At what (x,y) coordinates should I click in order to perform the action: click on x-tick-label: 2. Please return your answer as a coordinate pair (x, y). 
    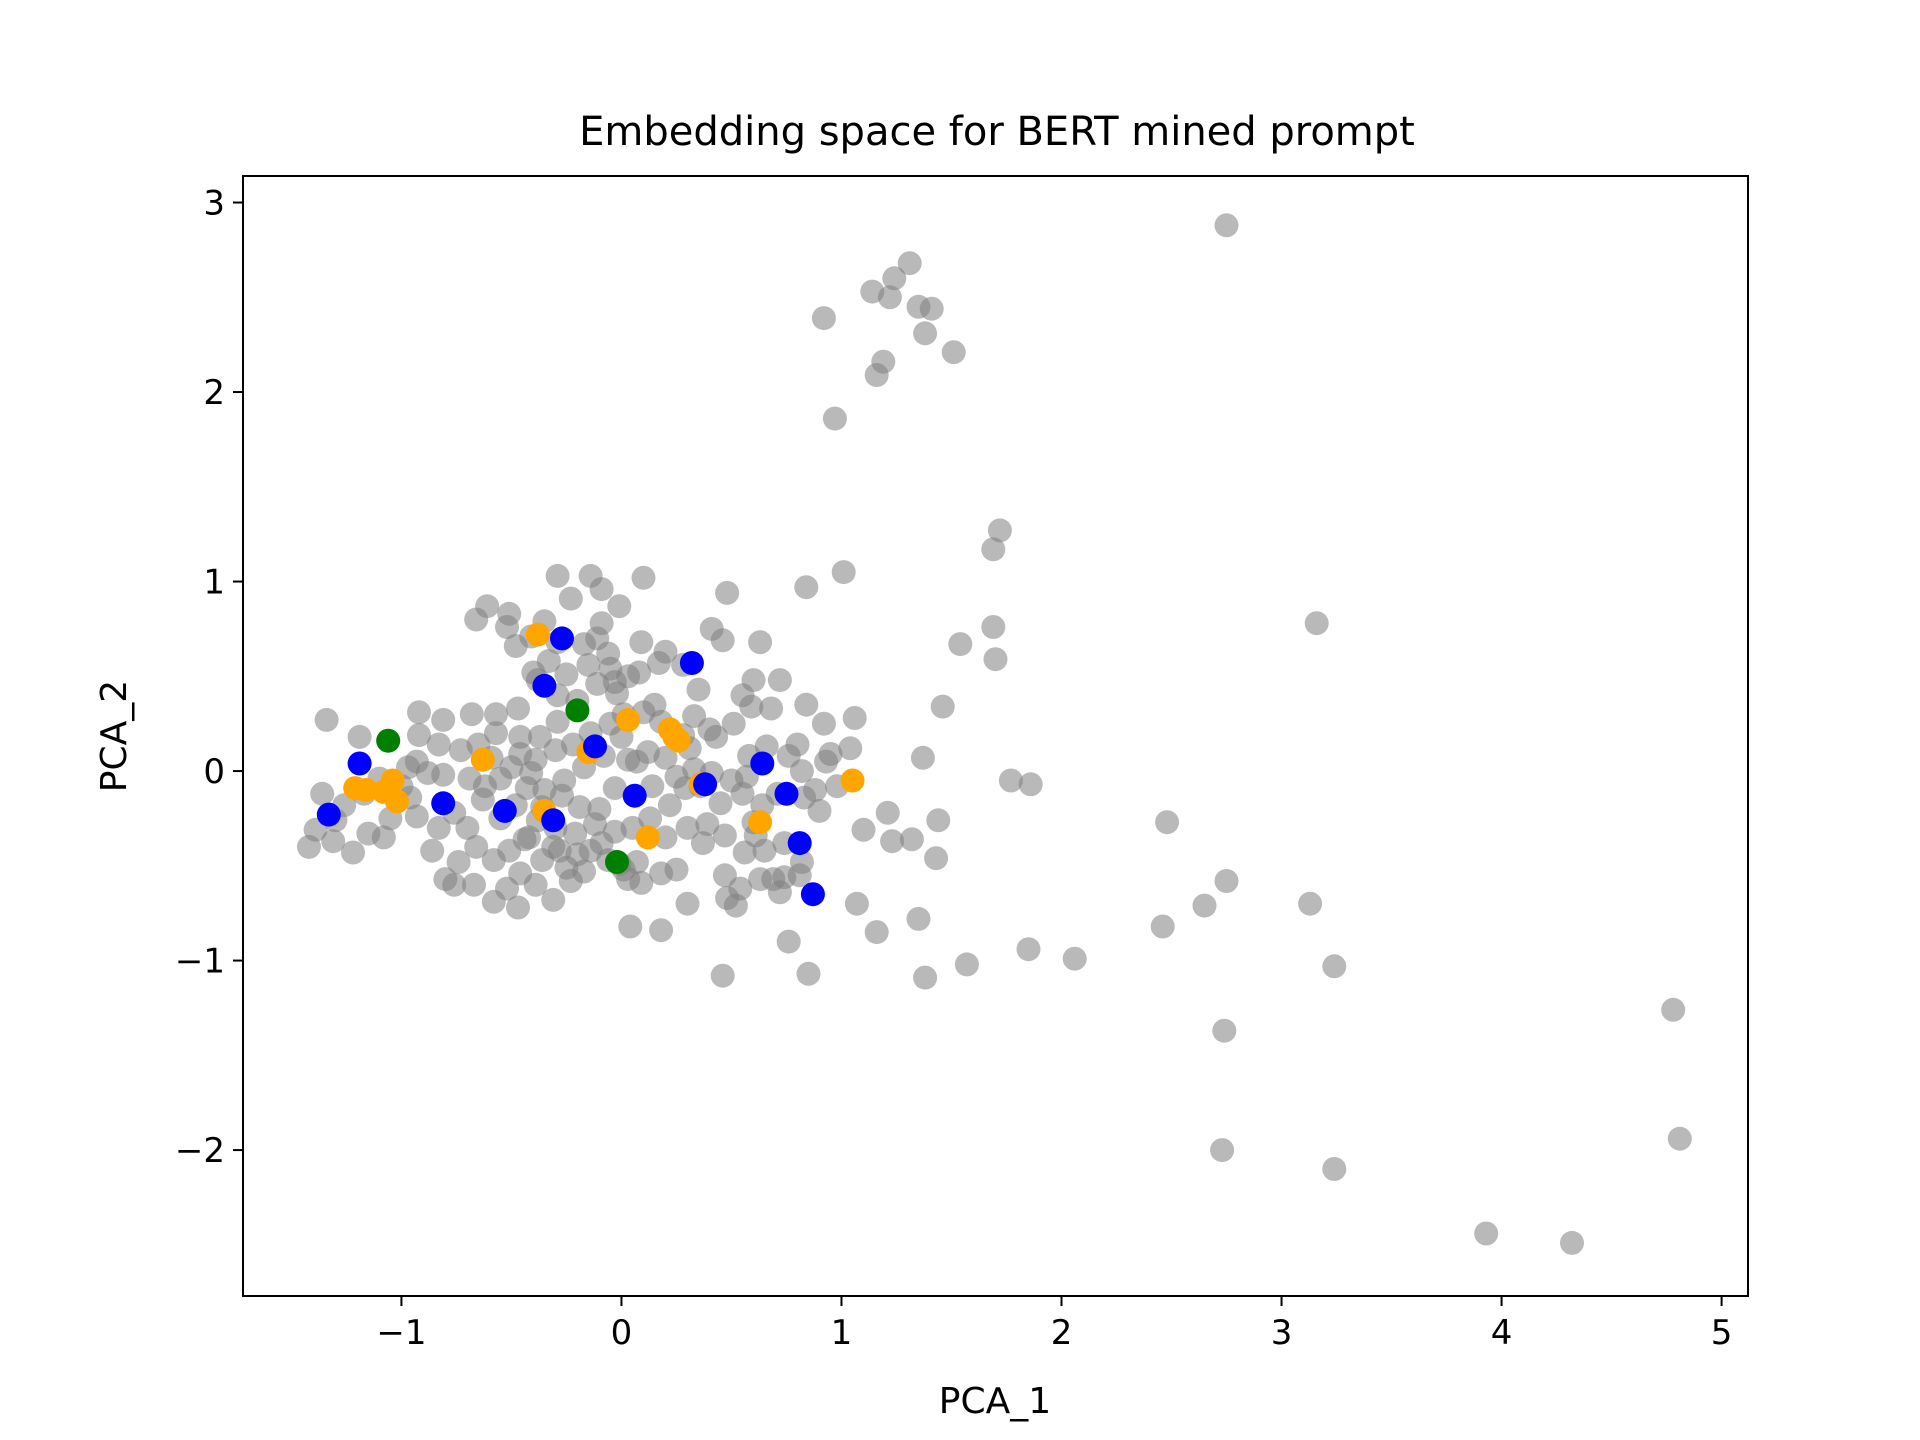
    Looking at the image, I should click on (1062, 1333).